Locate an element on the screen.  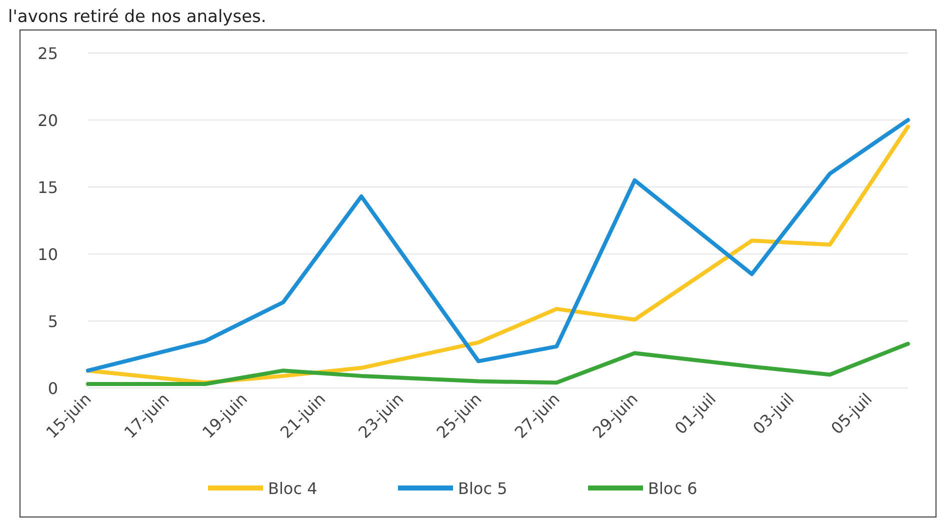
y-tick-label: 20 is located at coordinates (48, 120).